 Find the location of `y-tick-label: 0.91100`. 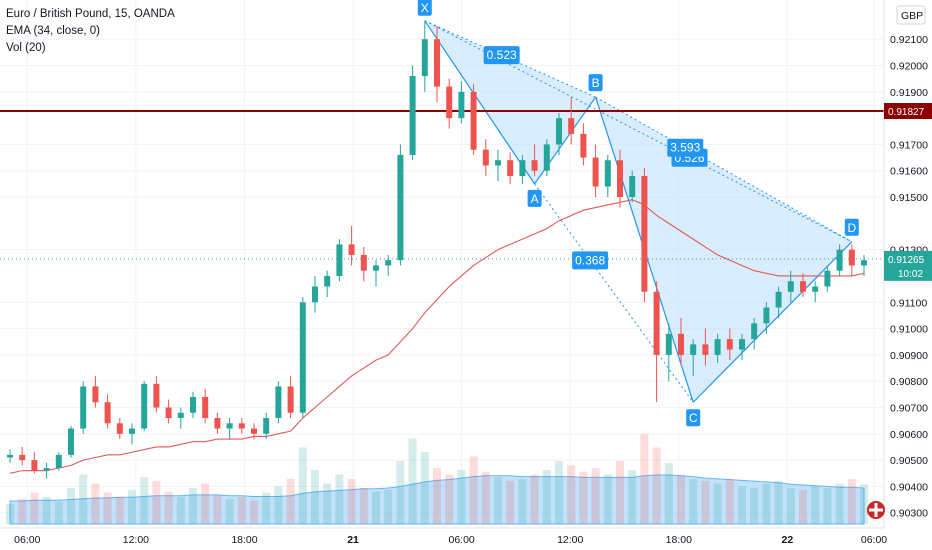

y-tick-label: 0.91100 is located at coordinates (908, 303).